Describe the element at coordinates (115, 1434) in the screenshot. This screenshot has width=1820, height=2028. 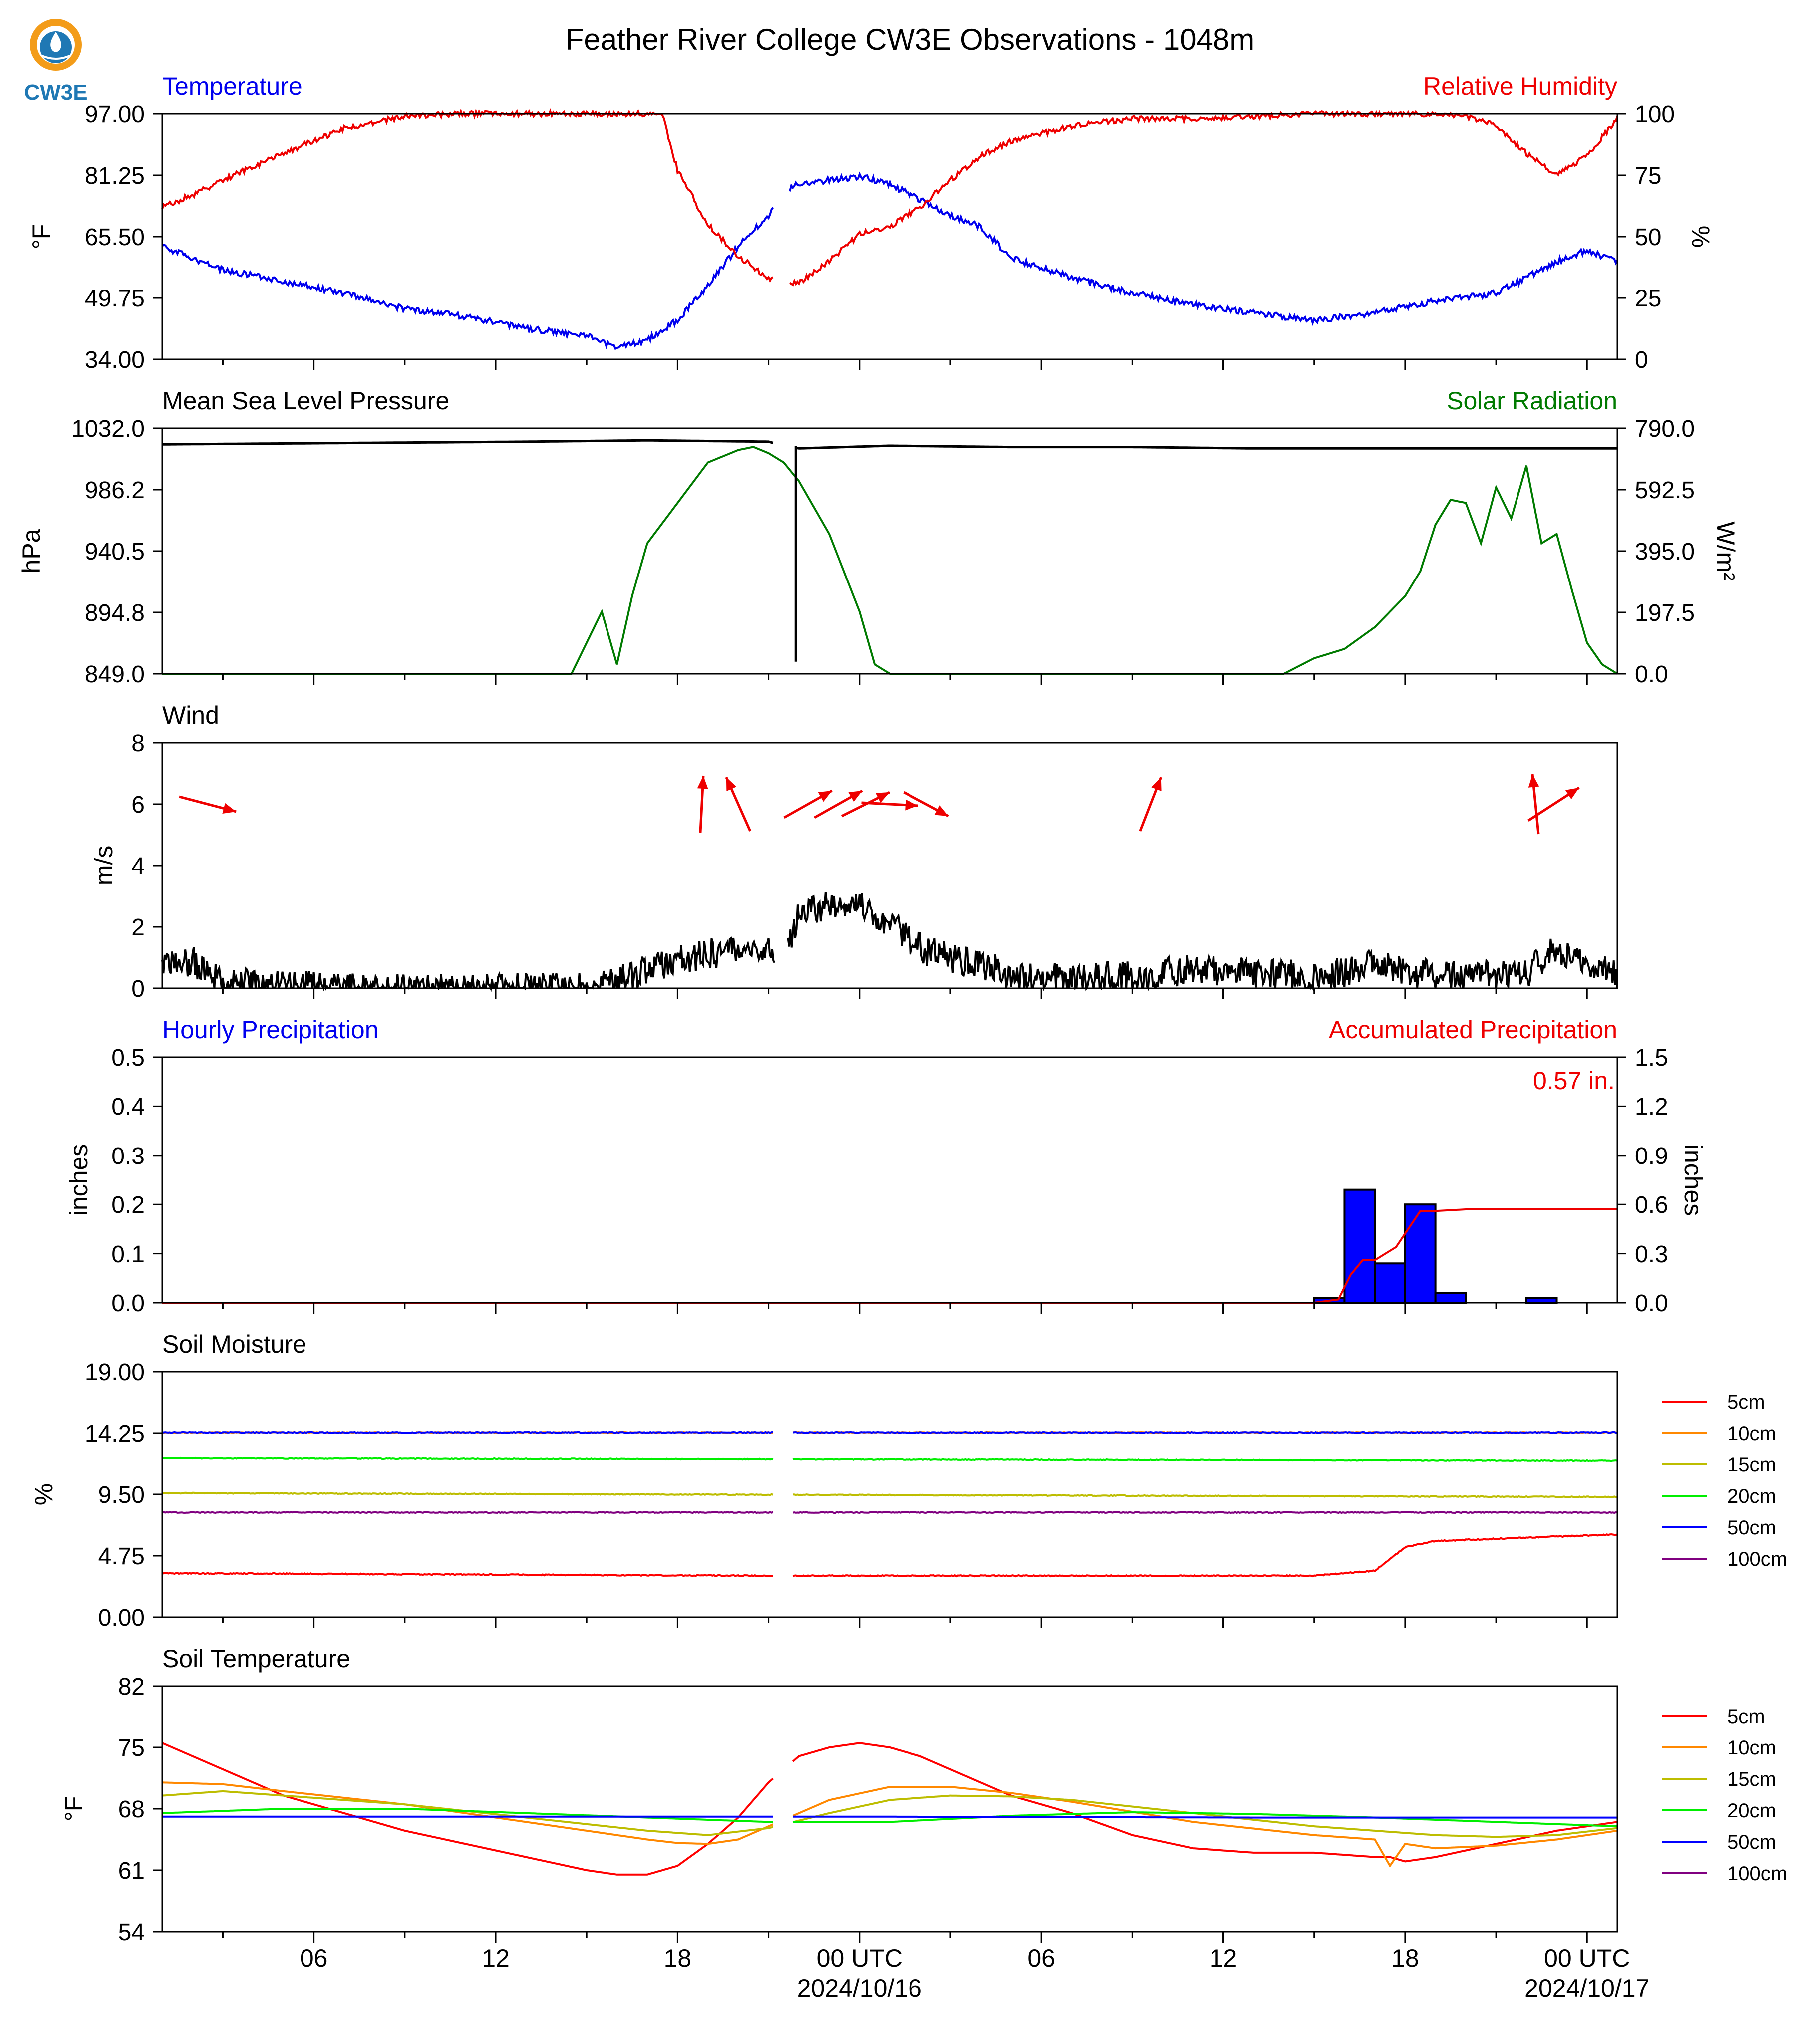
I see `sm-tick-3: 14.25` at that location.